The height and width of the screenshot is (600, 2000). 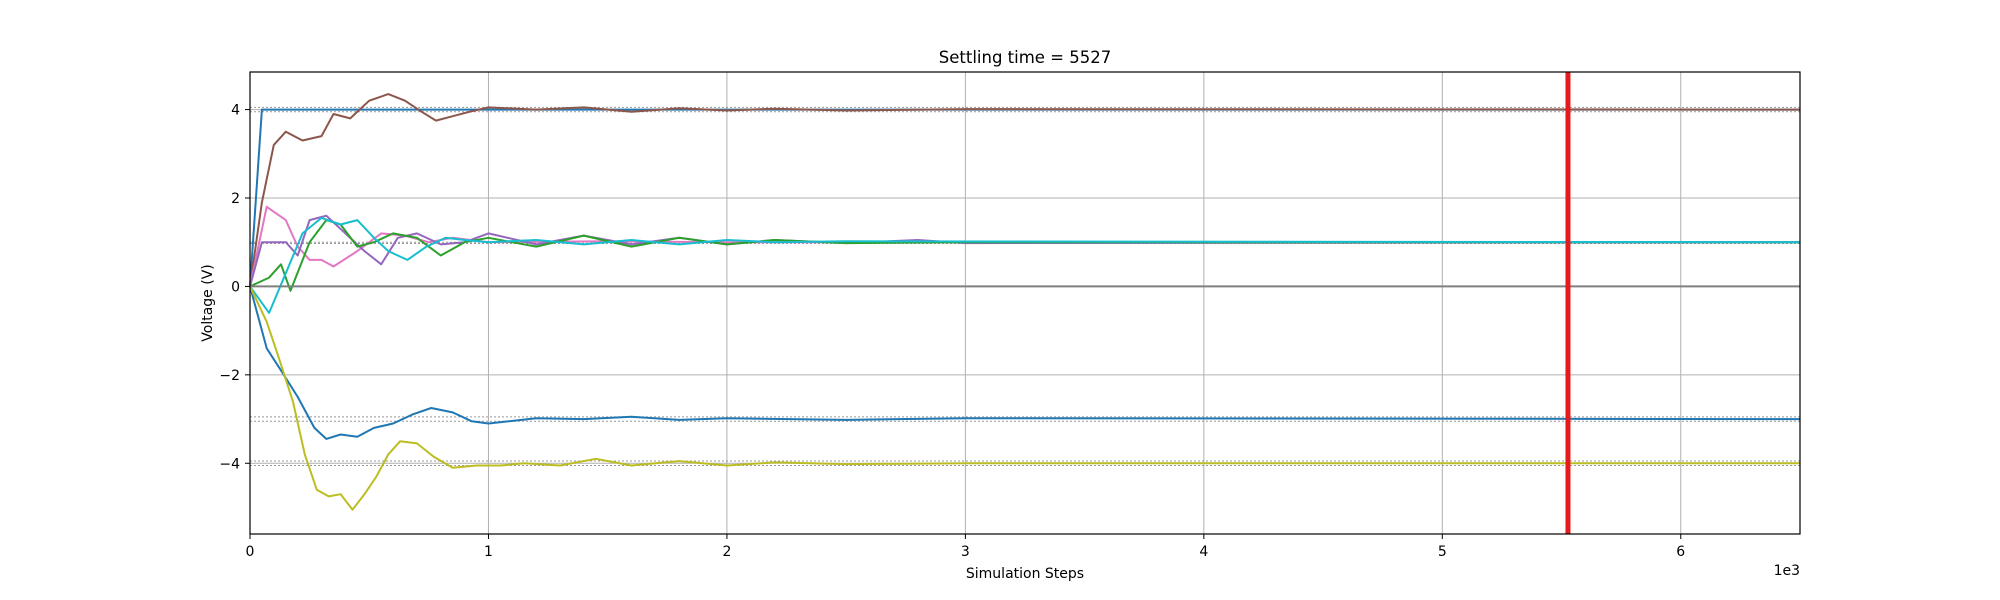 I want to click on x-axis-ticks: 0 1 2 3 4 5 6, so click(x=965, y=547).